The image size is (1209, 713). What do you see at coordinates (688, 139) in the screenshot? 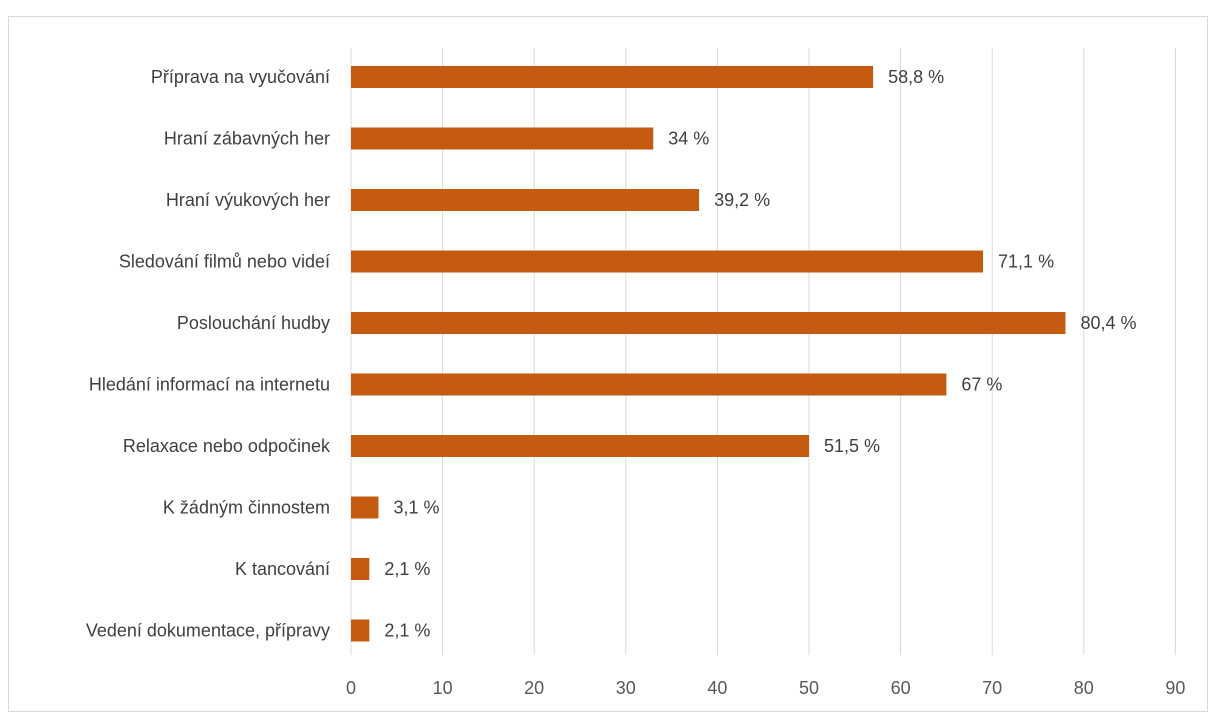
I see `data-label: 34 %` at bounding box center [688, 139].